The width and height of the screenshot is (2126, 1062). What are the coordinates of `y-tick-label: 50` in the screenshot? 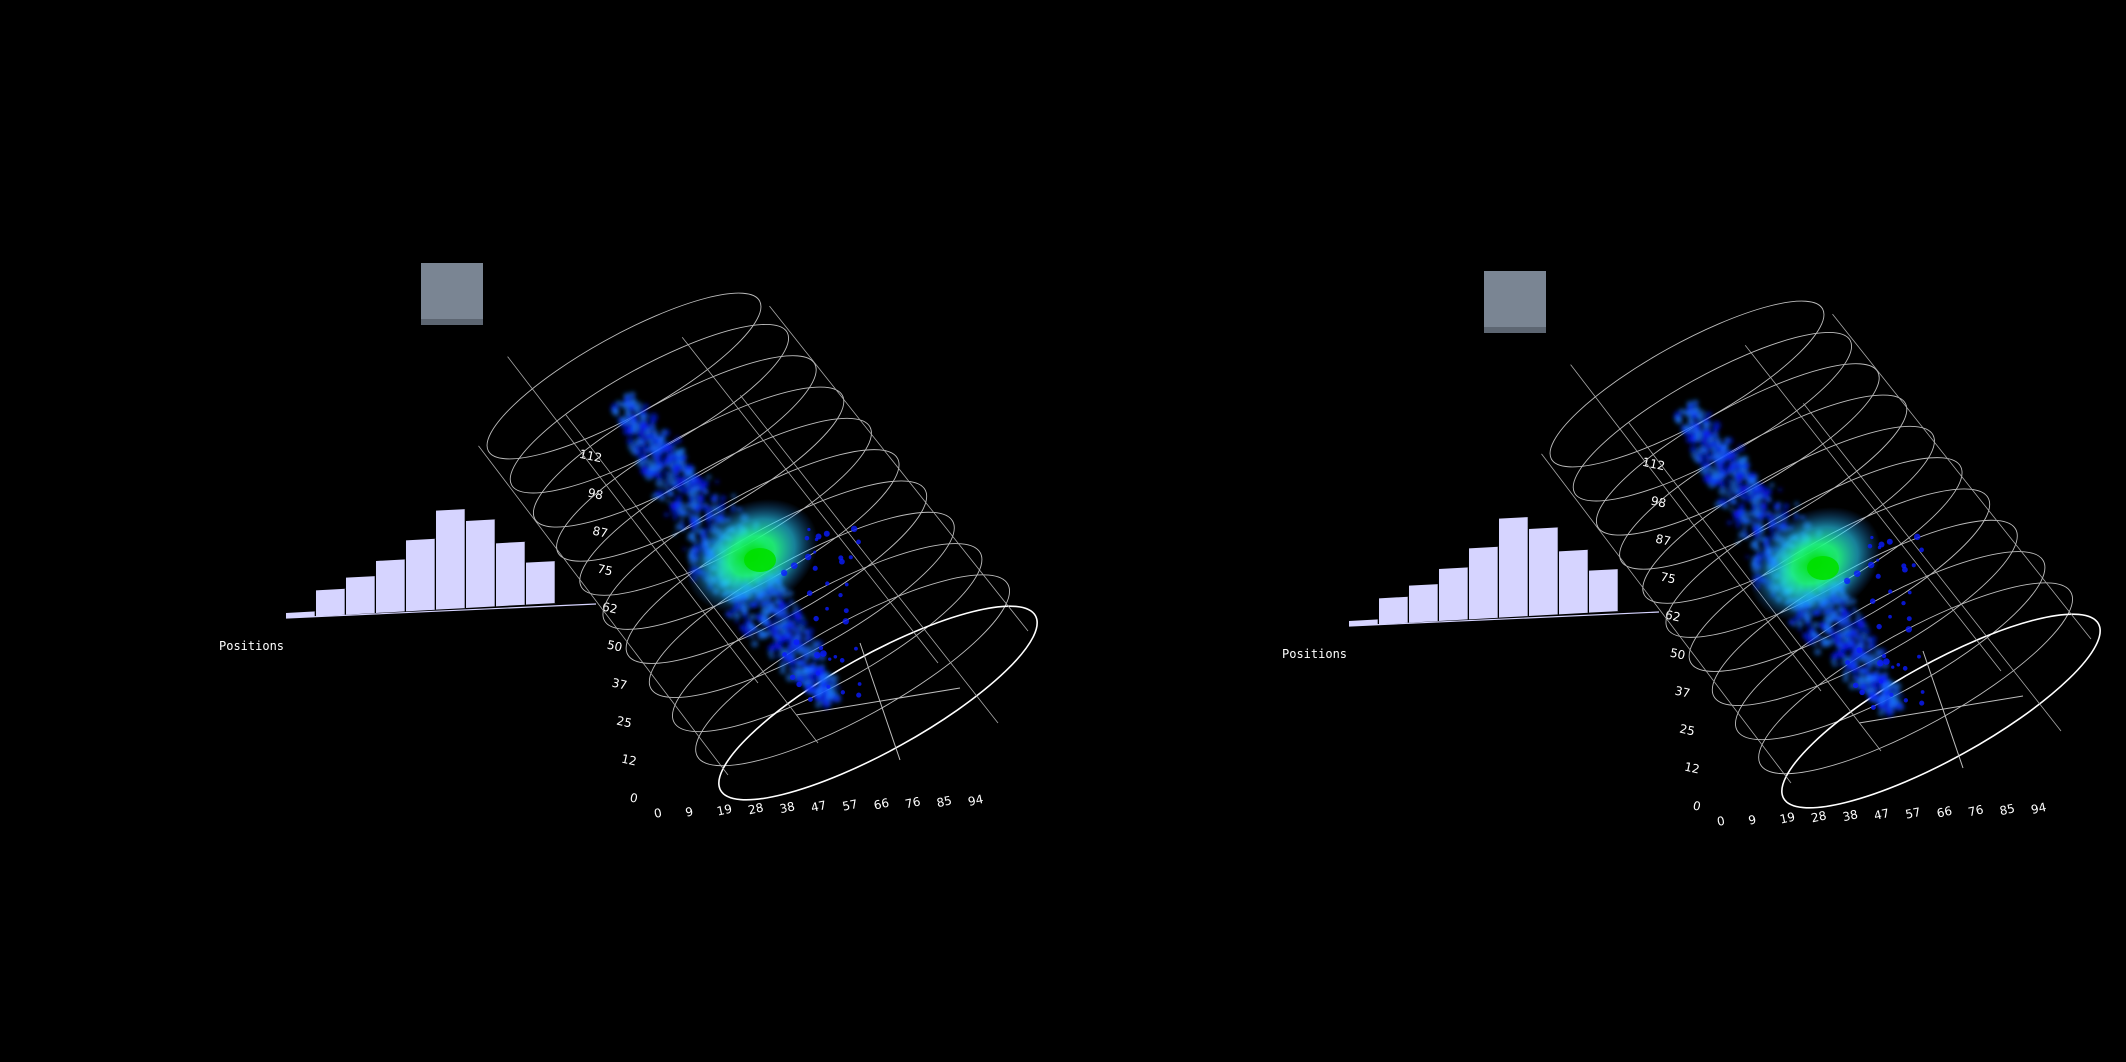 It's located at (1678, 654).